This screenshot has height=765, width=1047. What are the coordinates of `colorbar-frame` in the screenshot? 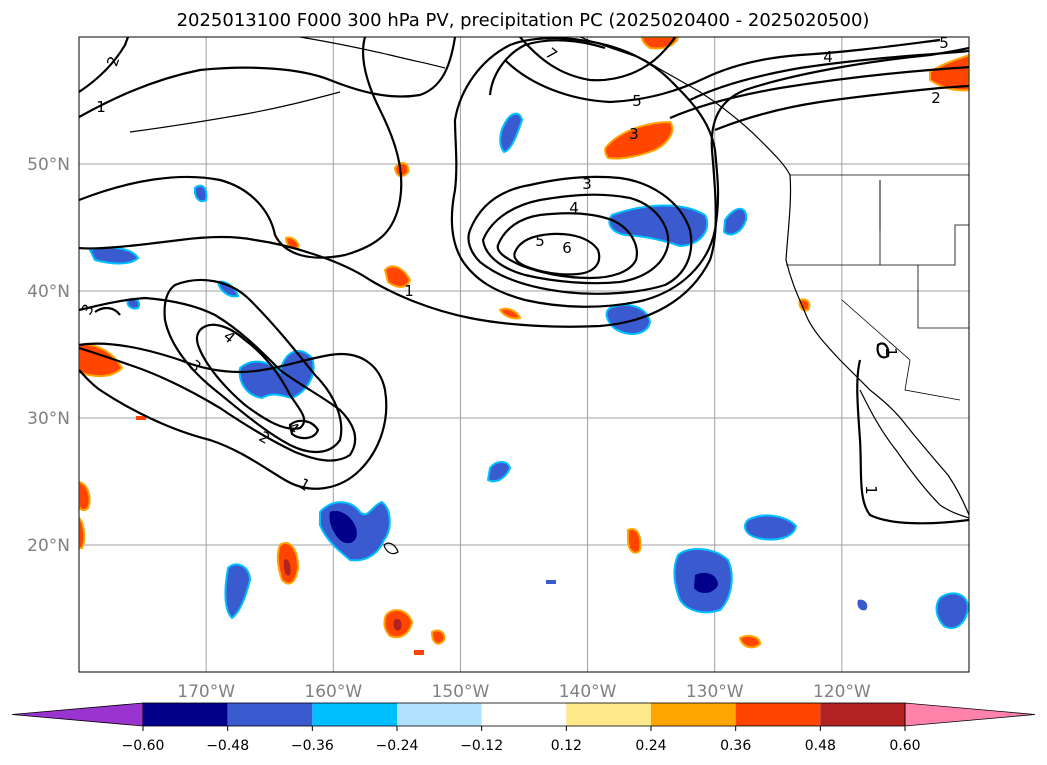 It's located at (524, 714).